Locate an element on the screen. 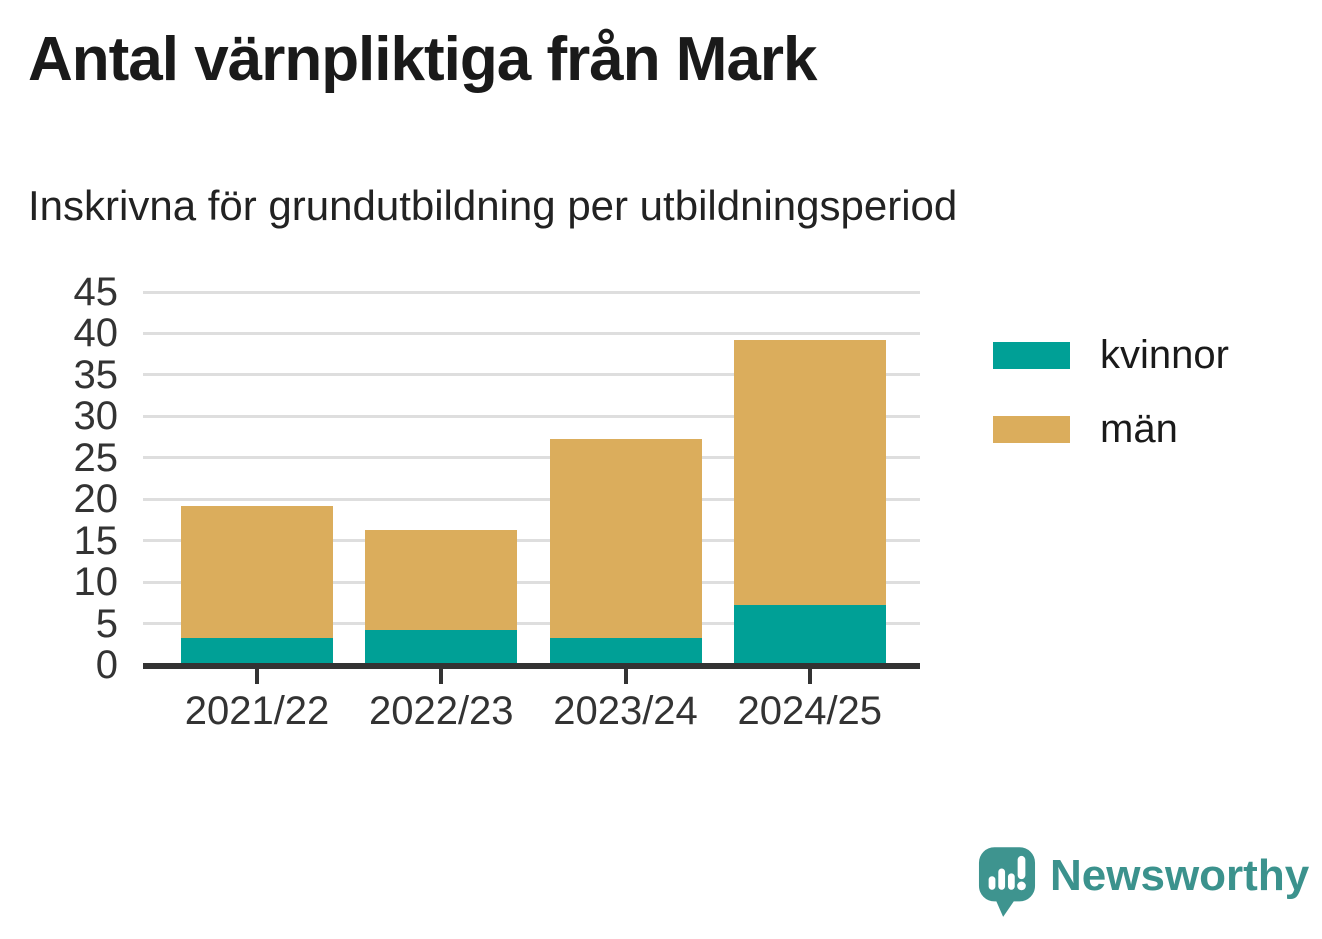 The height and width of the screenshot is (939, 1322). x-tick-2021/22 is located at coordinates (257, 676).